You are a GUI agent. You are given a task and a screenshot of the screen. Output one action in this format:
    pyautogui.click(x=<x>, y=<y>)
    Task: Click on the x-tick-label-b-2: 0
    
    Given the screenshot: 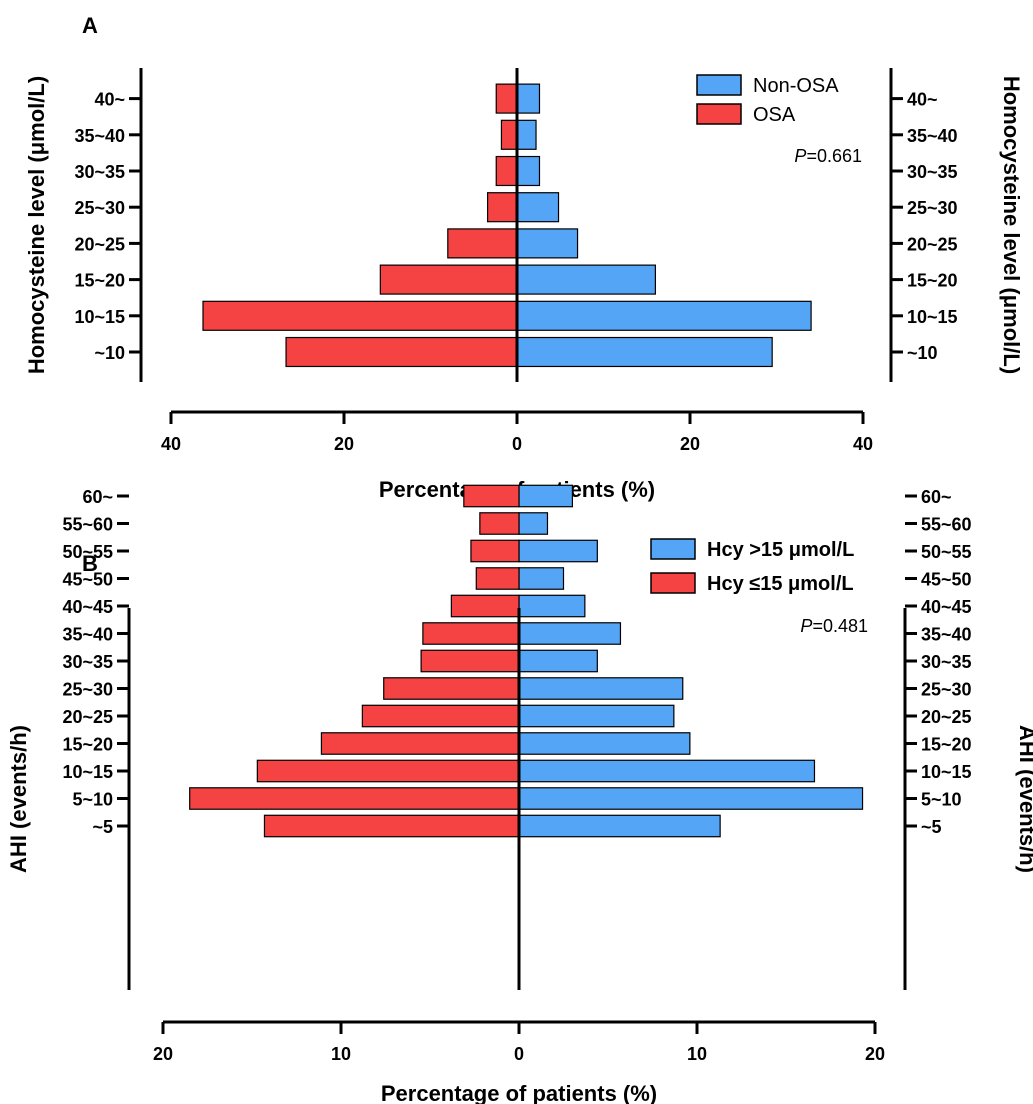 What is the action you would take?
    pyautogui.click(x=519, y=1054)
    